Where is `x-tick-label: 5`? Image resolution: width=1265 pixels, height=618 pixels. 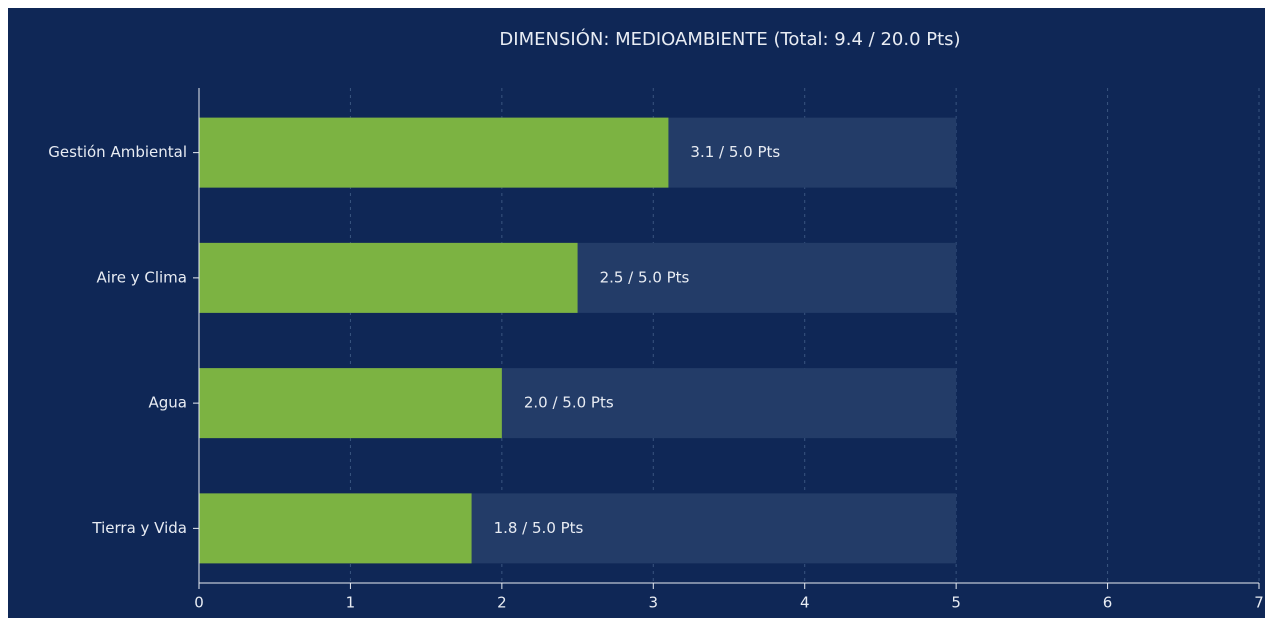
x-tick-label: 5 is located at coordinates (956, 603).